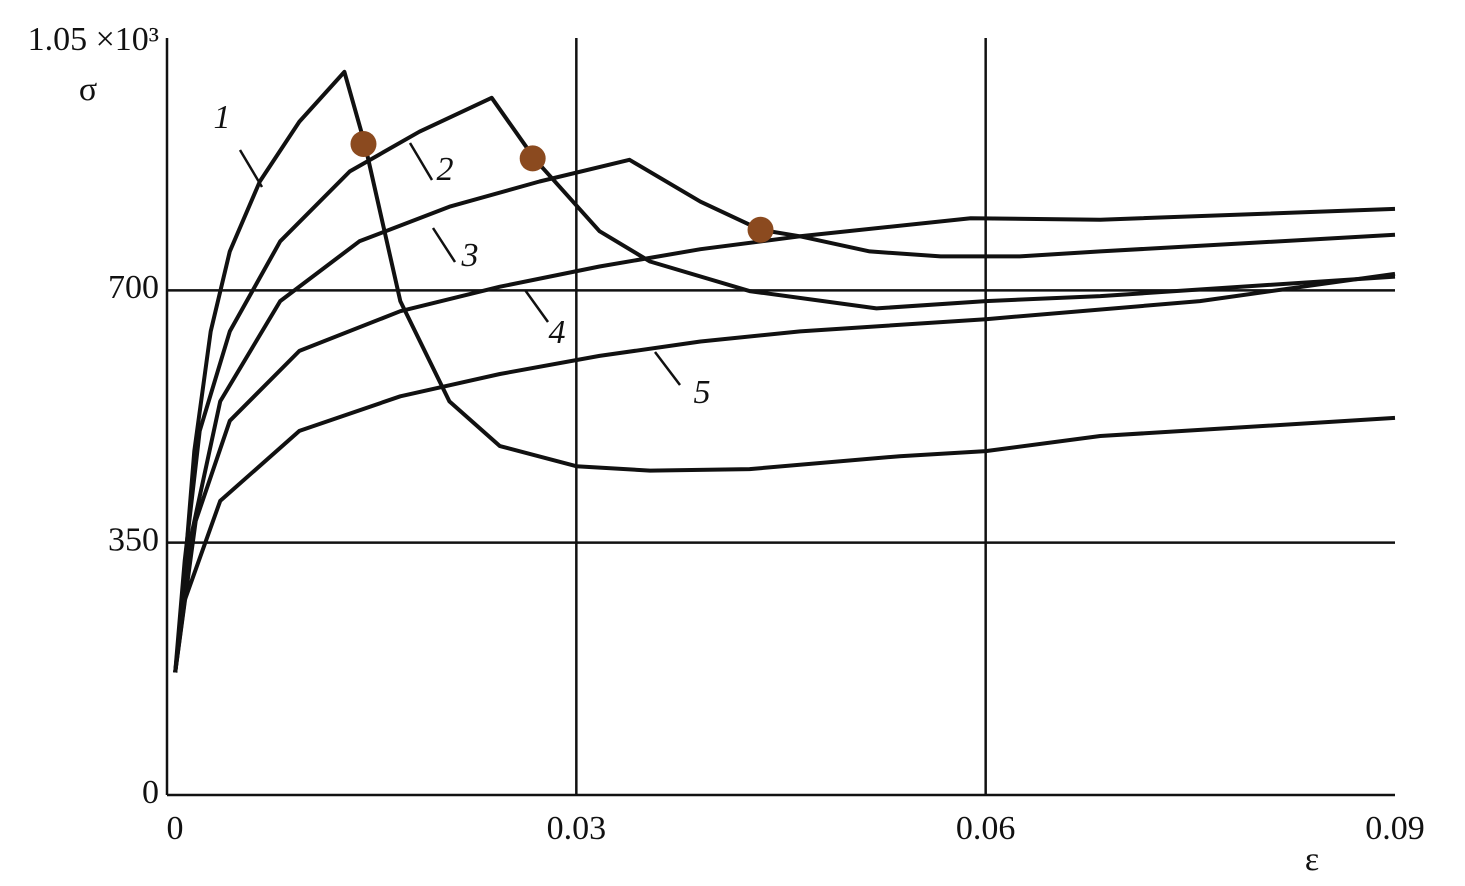 The width and height of the screenshot is (1465, 886). What do you see at coordinates (702, 392) in the screenshot?
I see `curve-label: 5` at bounding box center [702, 392].